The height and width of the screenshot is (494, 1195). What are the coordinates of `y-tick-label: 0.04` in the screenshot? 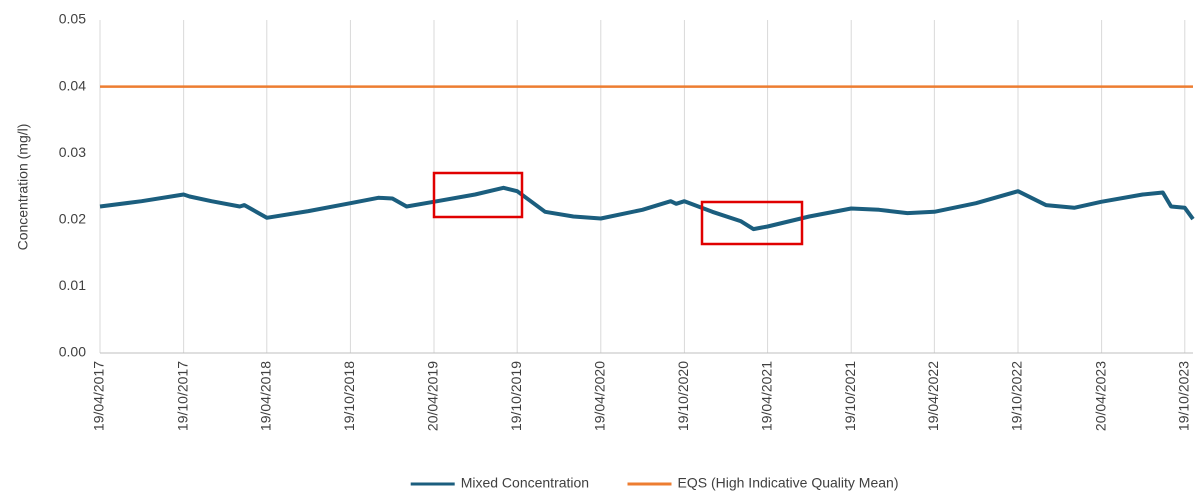 It's located at (72, 85).